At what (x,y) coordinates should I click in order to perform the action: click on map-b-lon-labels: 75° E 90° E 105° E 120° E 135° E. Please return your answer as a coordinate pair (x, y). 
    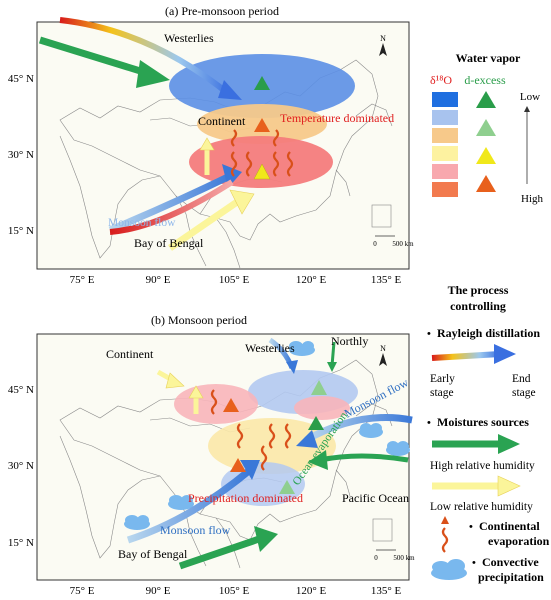
    Looking at the image, I should click on (236, 591).